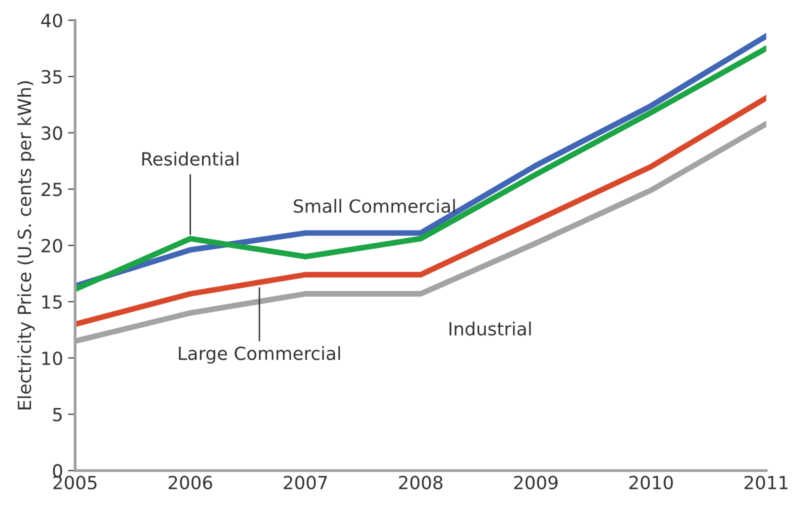 The image size is (799, 506). Describe the element at coordinates (52, 189) in the screenshot. I see `y-tick-label: 25` at that location.